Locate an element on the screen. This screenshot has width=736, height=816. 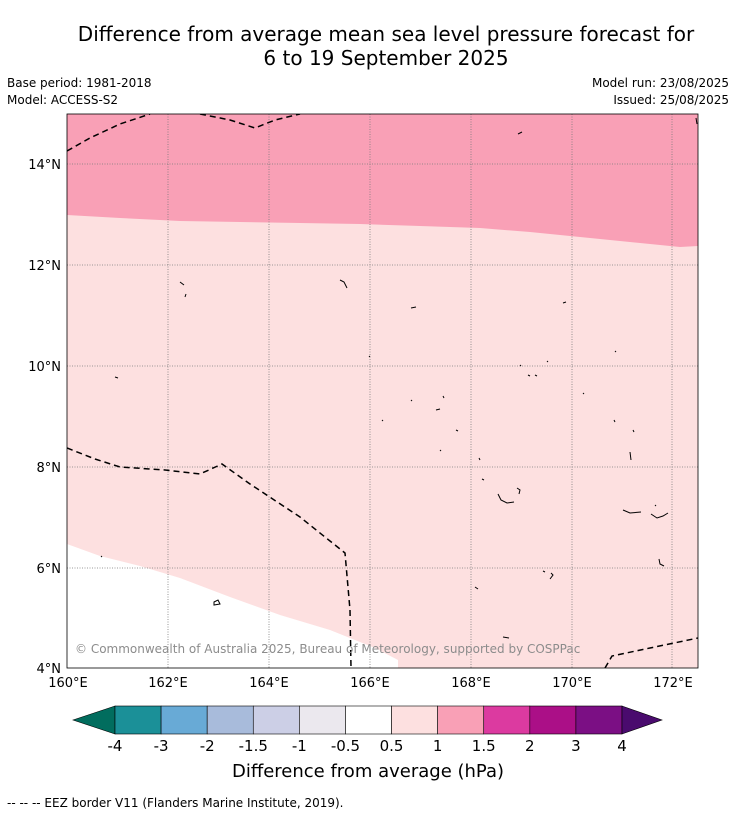
model-name: Model: ACCESS-S2 is located at coordinates (63, 100).